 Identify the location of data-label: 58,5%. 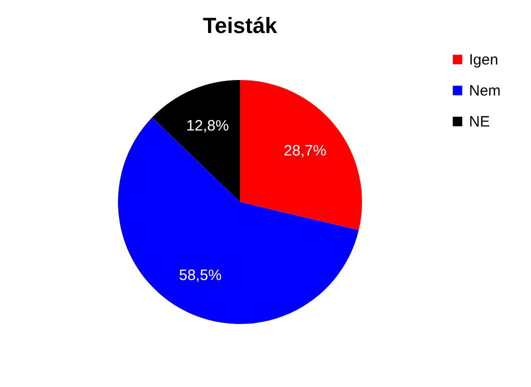
(200, 275).